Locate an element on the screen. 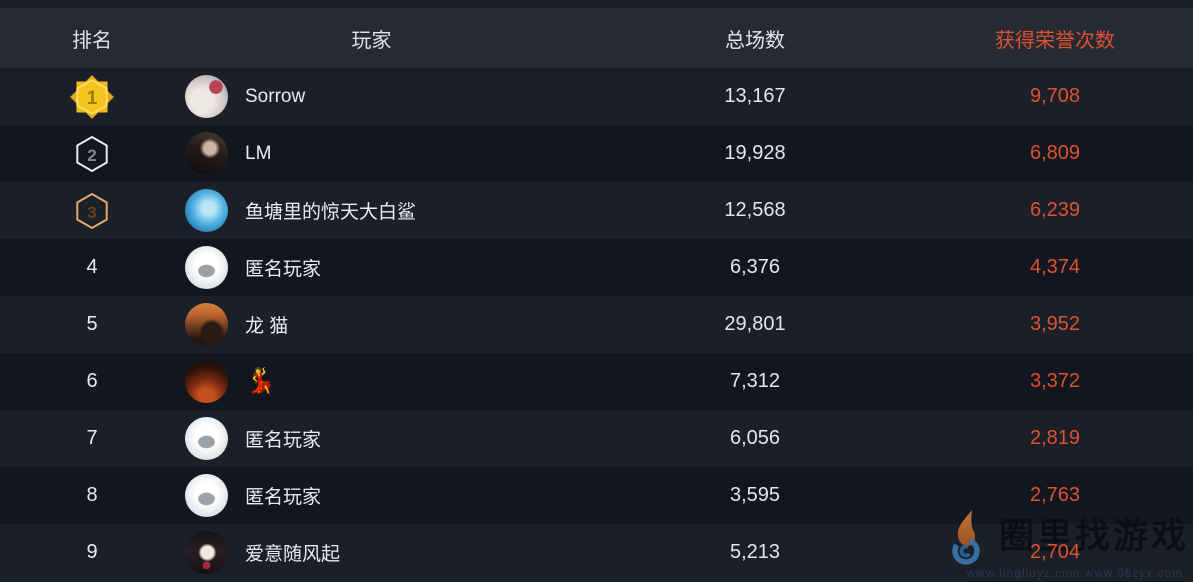 This screenshot has width=1193, height=582. column-header-player: 玩家 is located at coordinates (371, 40).